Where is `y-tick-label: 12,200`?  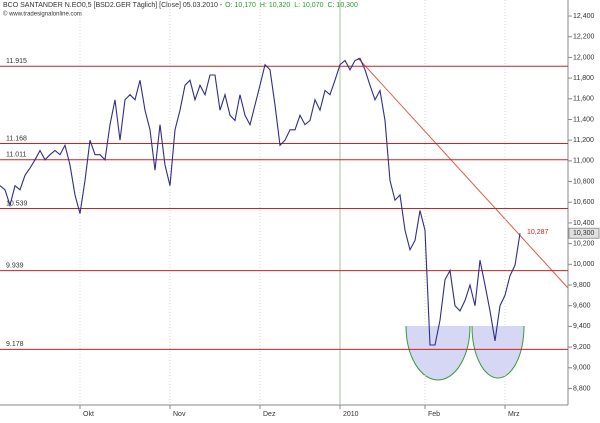 y-tick-label: 12,200 is located at coordinates (584, 37).